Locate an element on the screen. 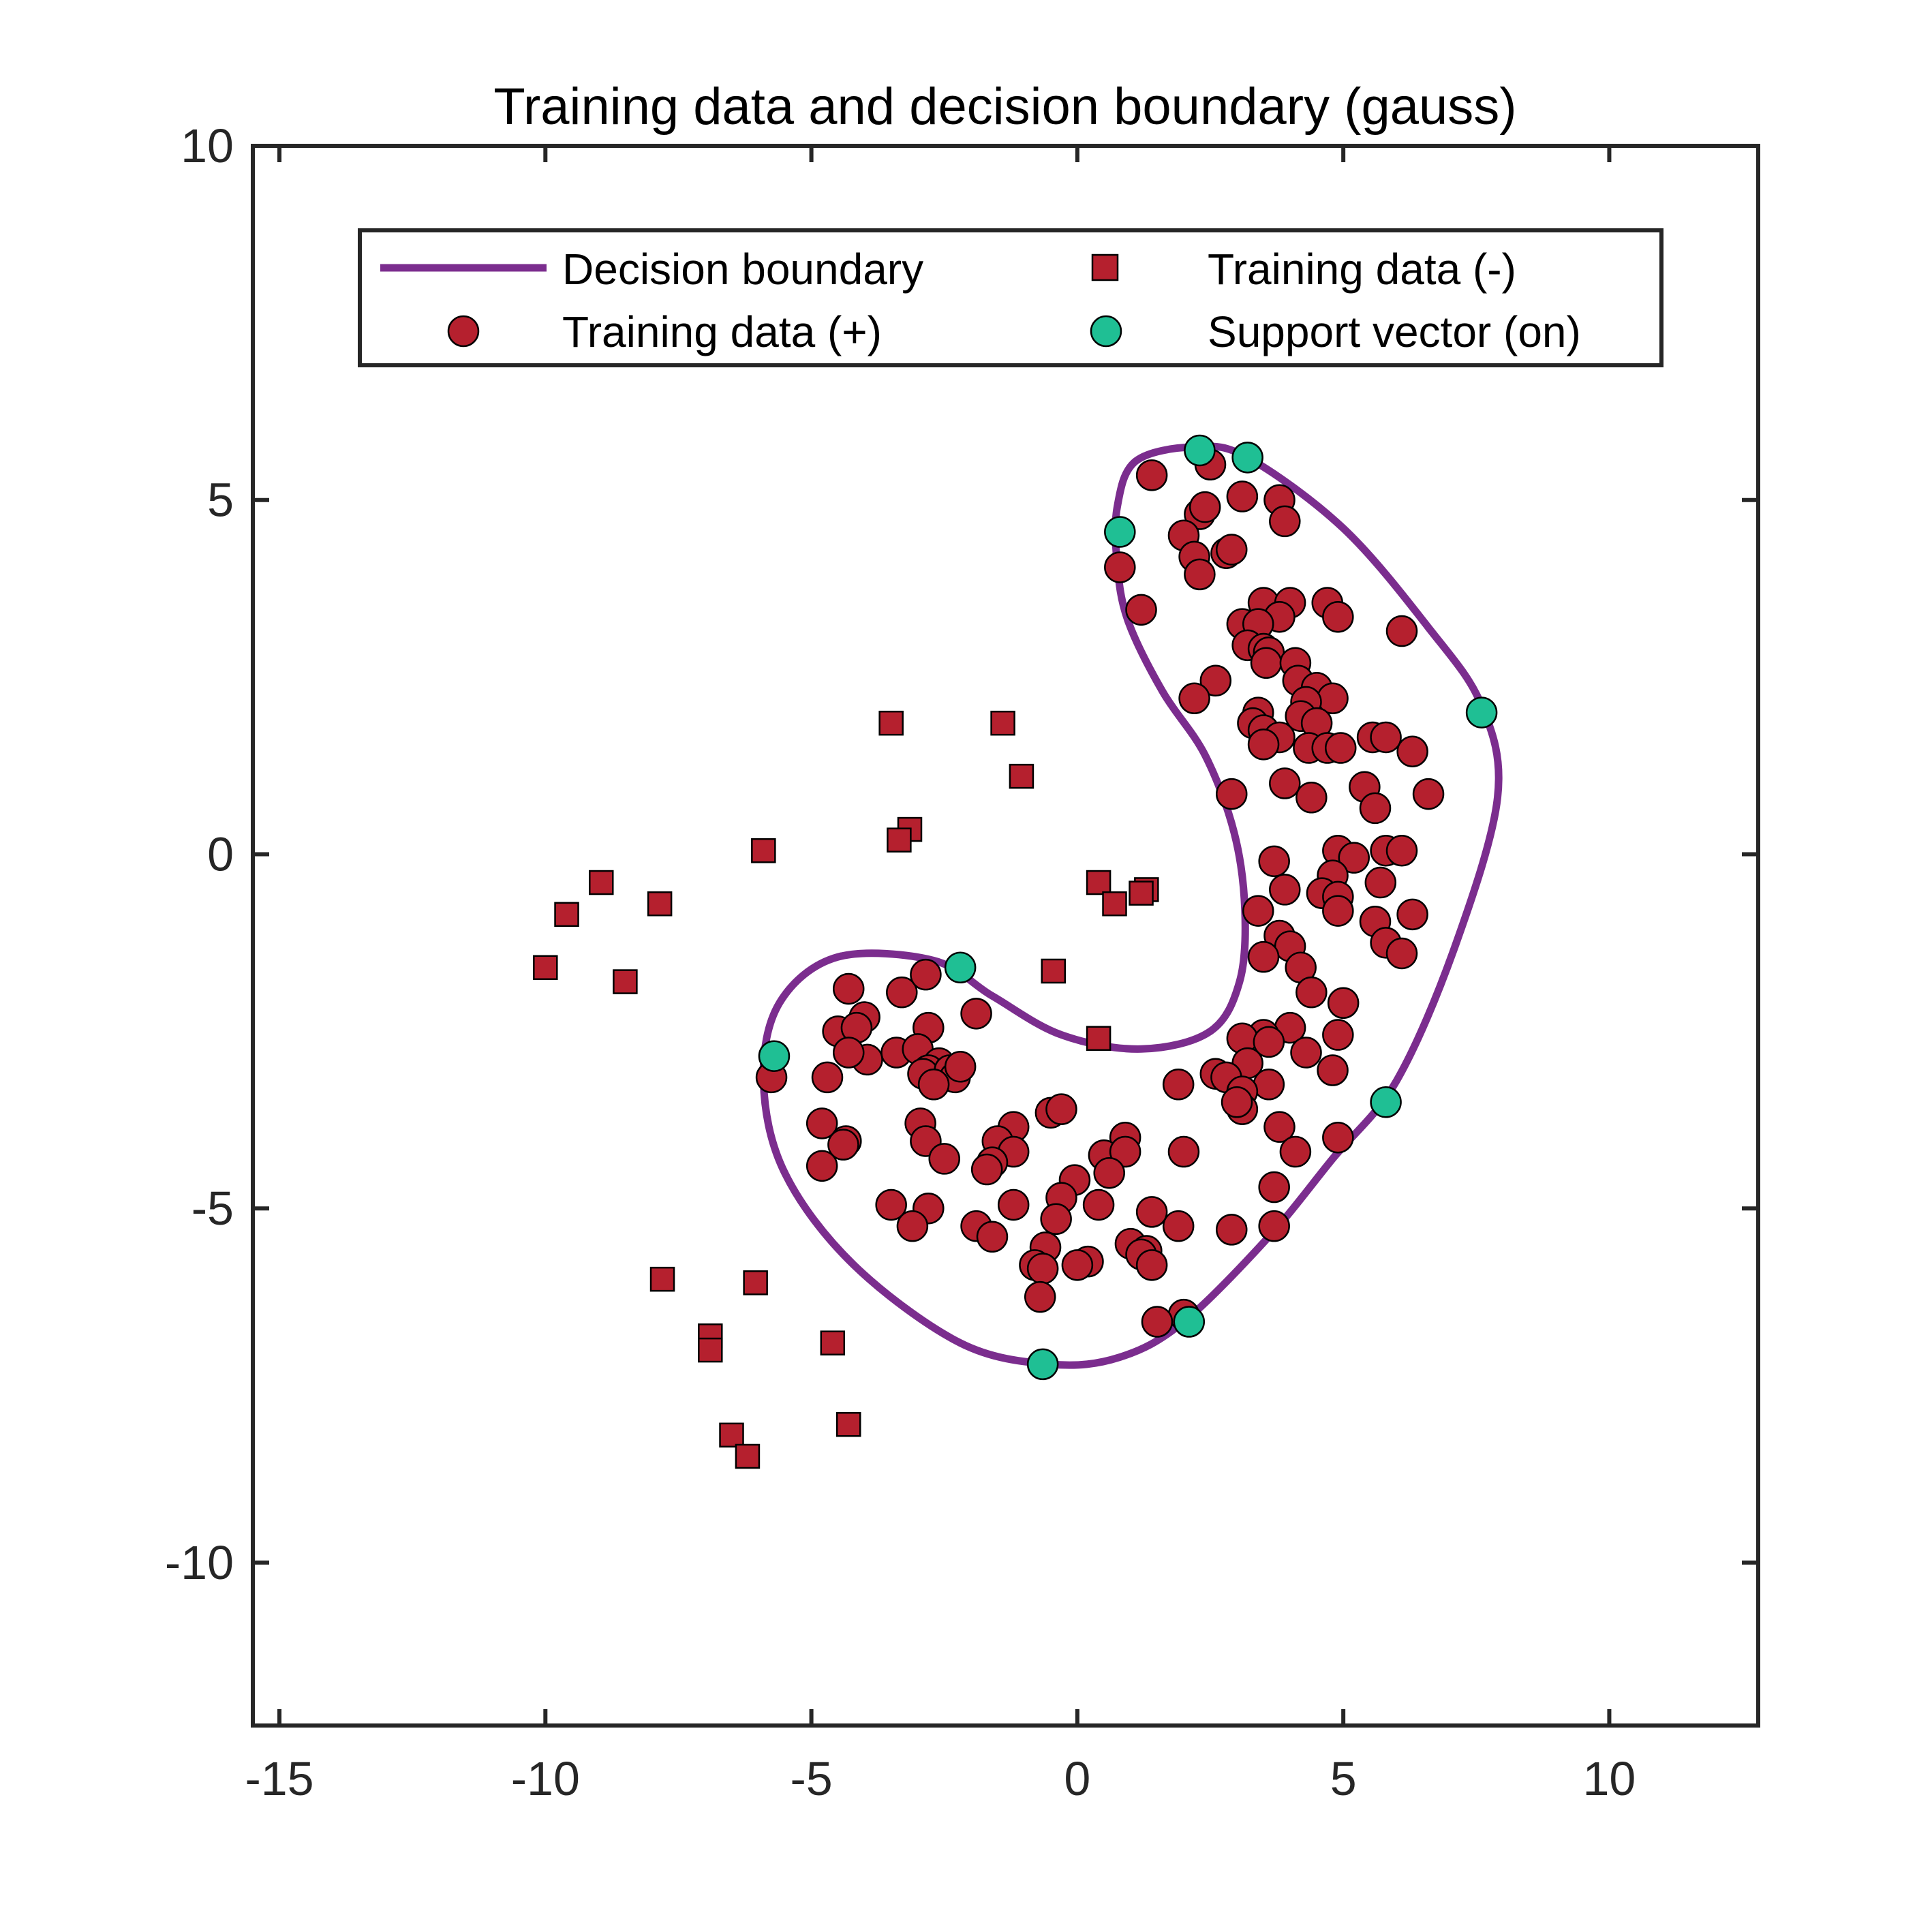 The image size is (1932, 1932). legend-support-swatch is located at coordinates (1106, 331).